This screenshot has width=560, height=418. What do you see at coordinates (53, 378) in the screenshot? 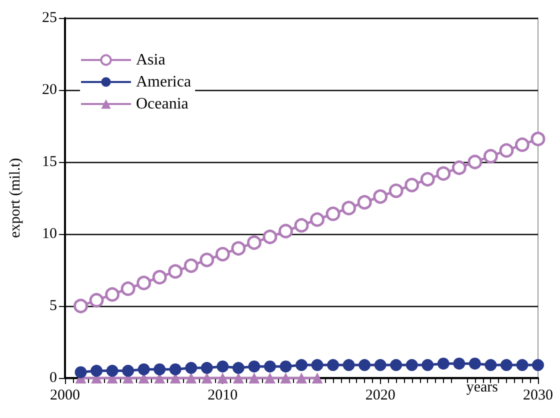
I see `y-tick-label: 0` at bounding box center [53, 378].